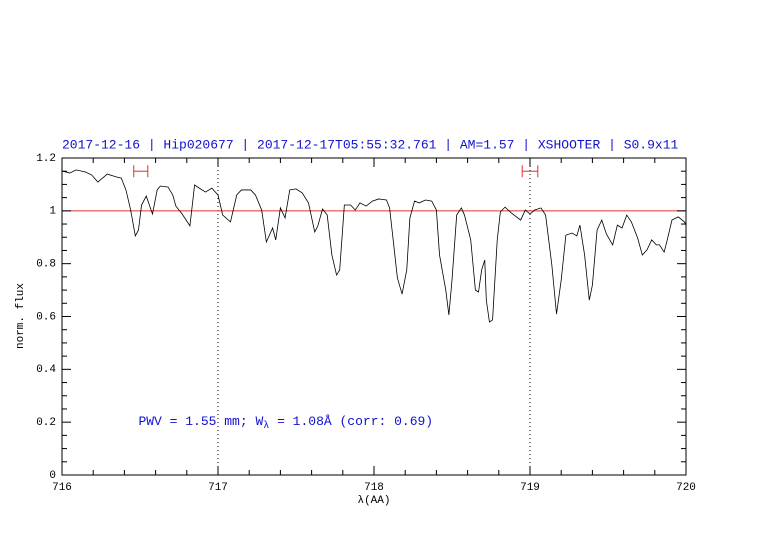 This screenshot has height=542, width=782. I want to click on x-tick-label: 719, so click(530, 488).